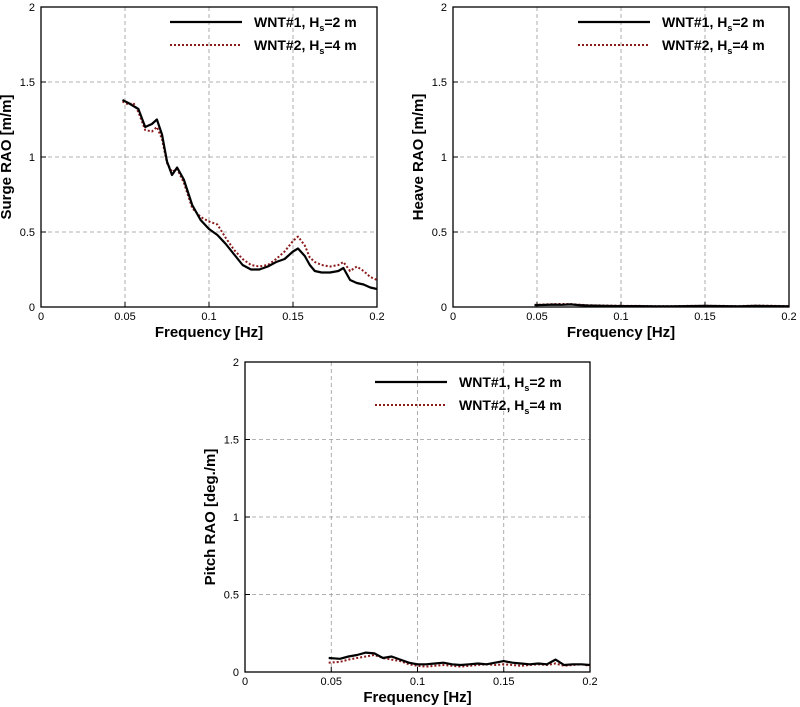  I want to click on heave-legend-label-2: WNT#2, Hs=4 m, so click(713, 46).